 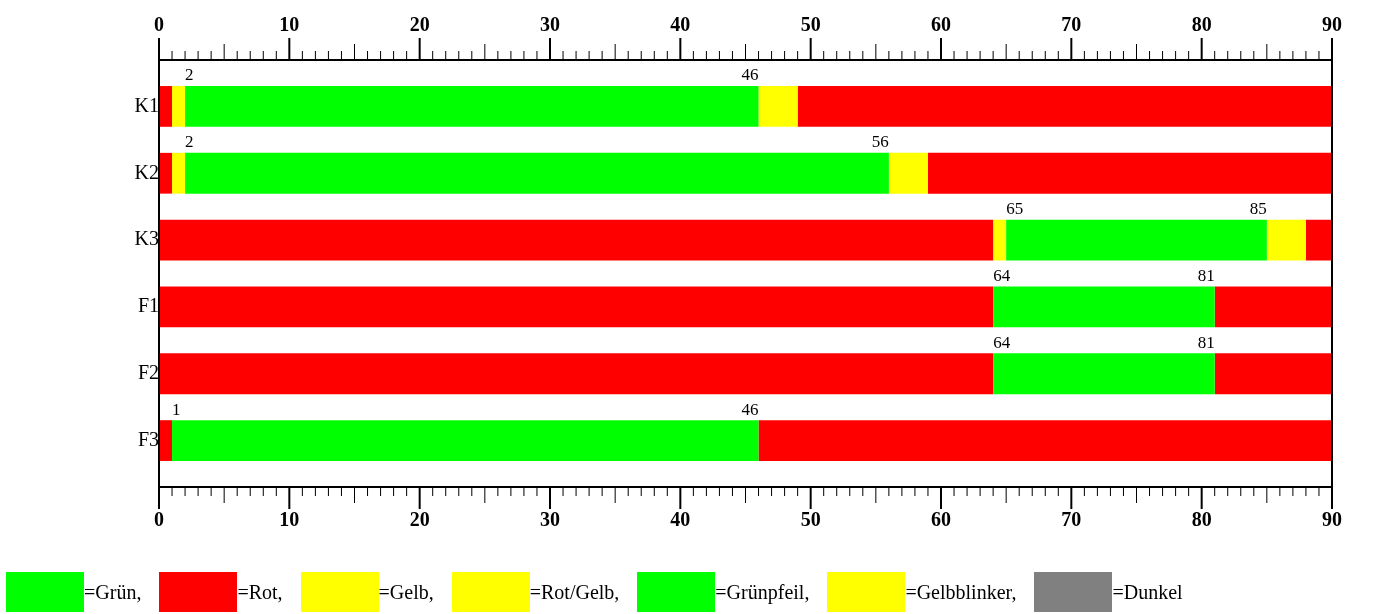 What do you see at coordinates (289, 519) in the screenshot?
I see `x-tick-label: 10` at bounding box center [289, 519].